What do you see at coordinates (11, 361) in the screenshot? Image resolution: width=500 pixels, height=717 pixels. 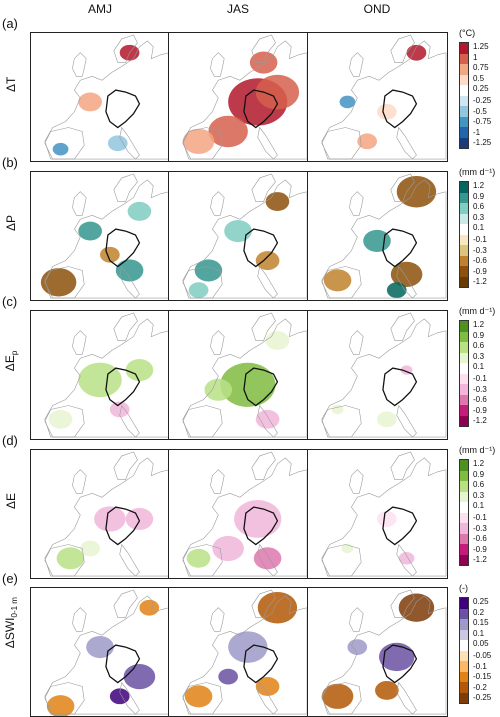 I see `row-variable-label: ΔEp` at bounding box center [11, 361].